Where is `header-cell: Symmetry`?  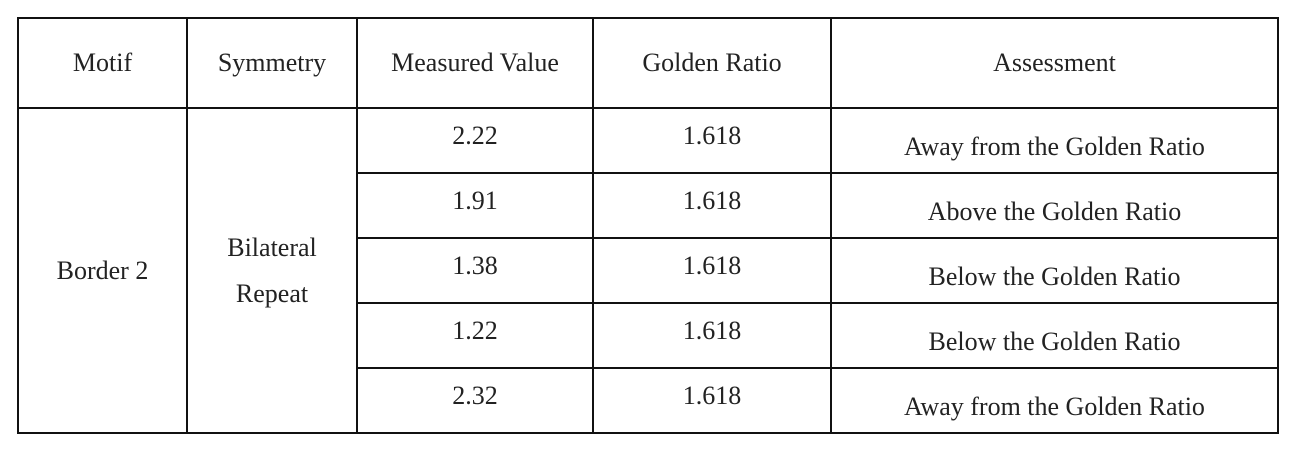 header-cell: Symmetry is located at coordinates (272, 63).